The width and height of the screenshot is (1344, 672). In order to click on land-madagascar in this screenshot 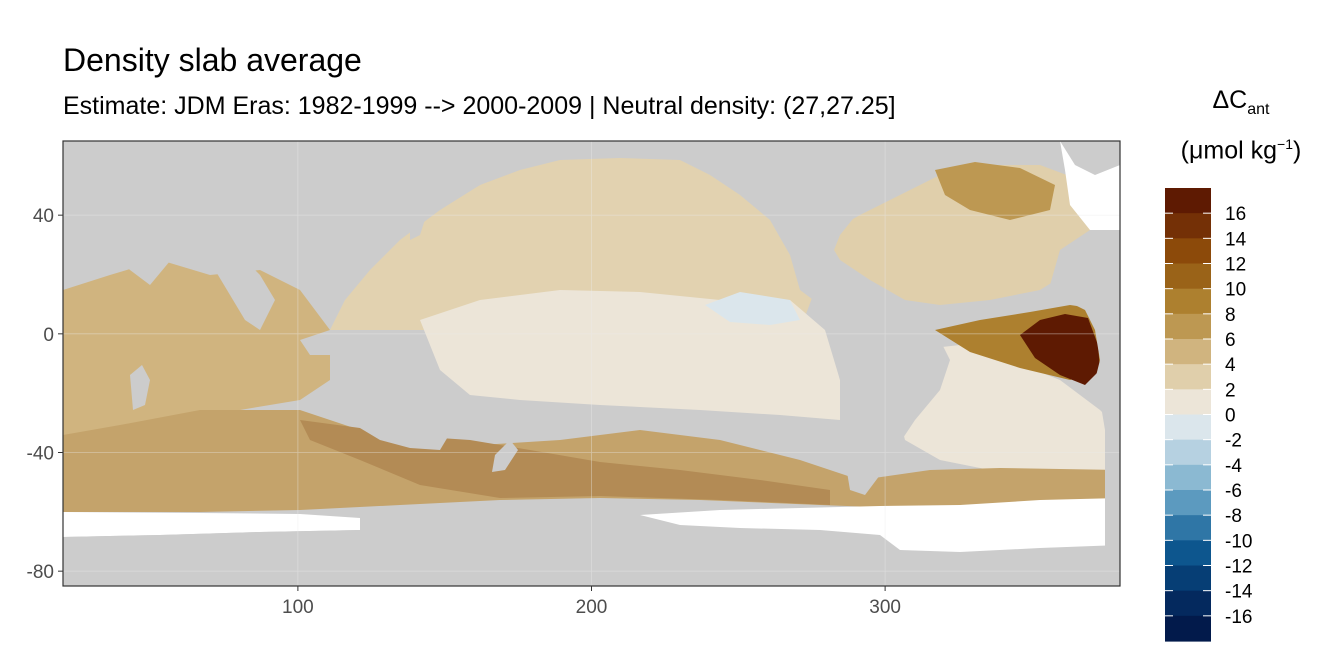, I will do `click(140, 387)`.